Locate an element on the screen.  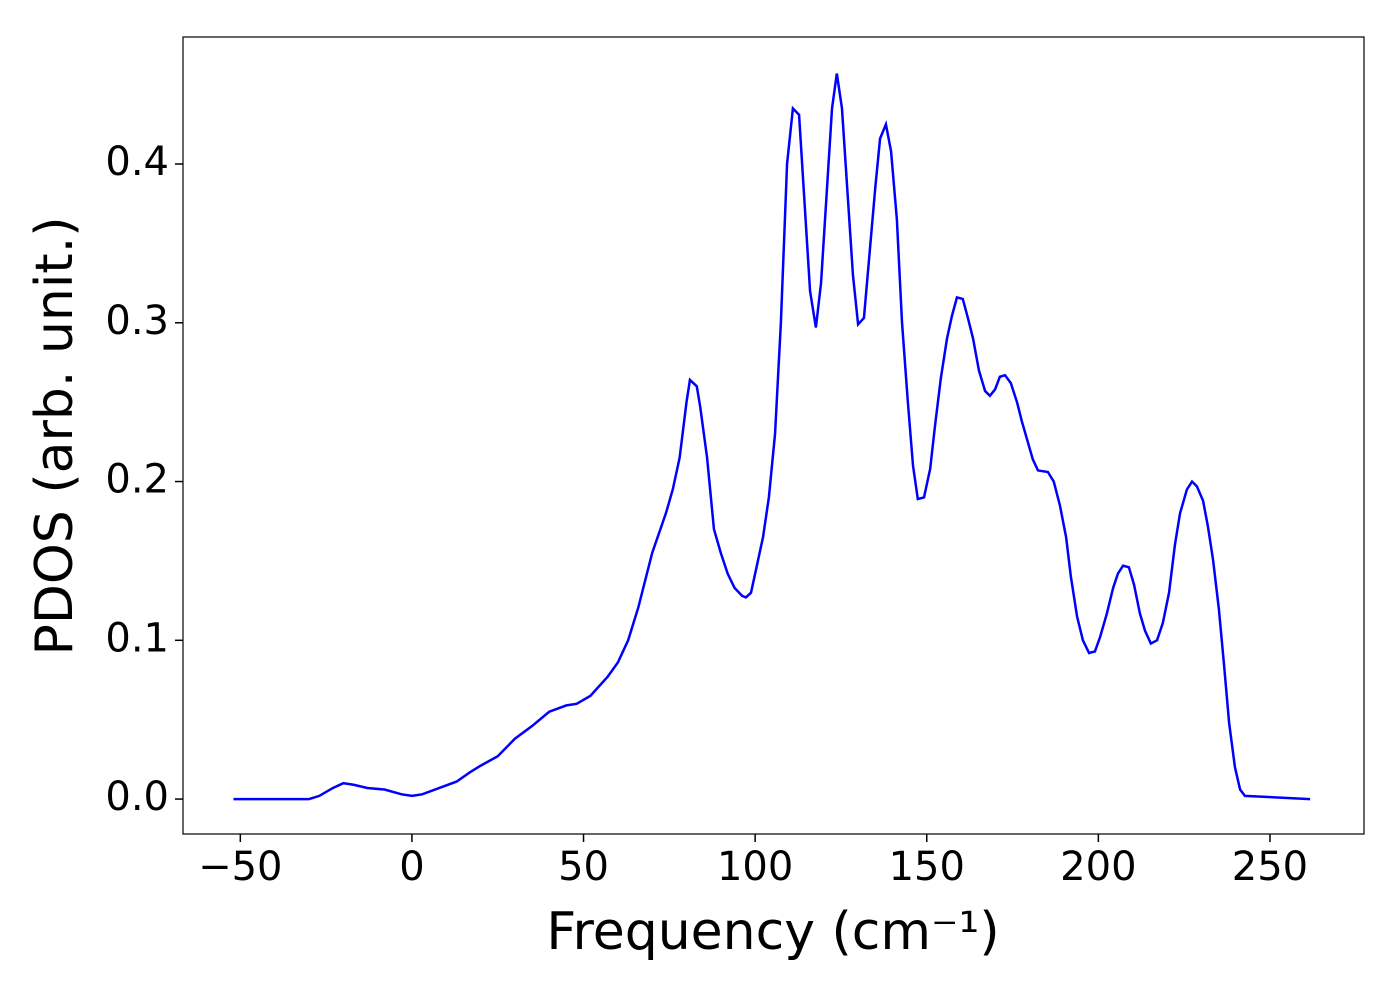
x-tick-label: 50 is located at coordinates (583, 867).